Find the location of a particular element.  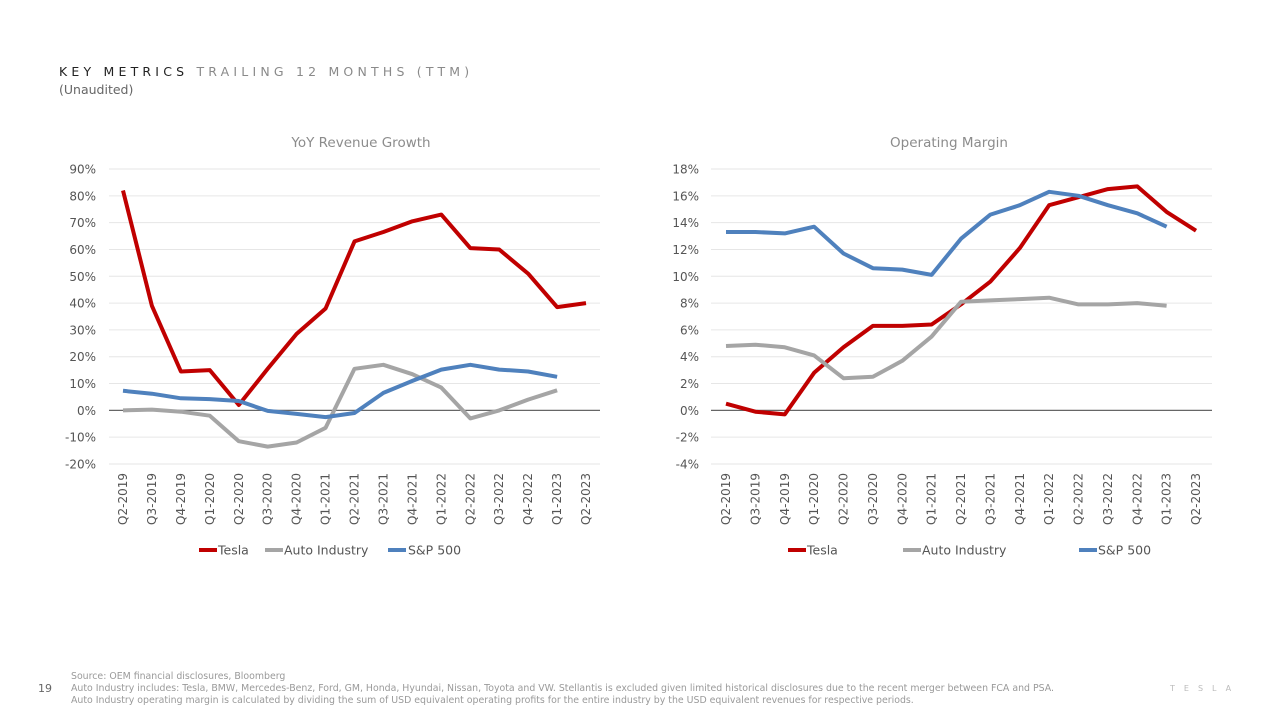

y-tick-label: 20% is located at coordinates (82, 357).